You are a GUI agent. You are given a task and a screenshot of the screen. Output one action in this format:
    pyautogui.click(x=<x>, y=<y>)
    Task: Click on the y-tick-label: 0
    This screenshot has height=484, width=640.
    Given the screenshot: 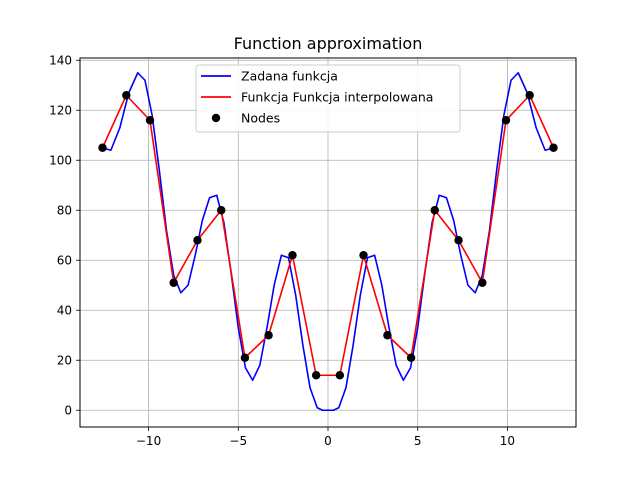 What is the action you would take?
    pyautogui.click(x=68, y=410)
    